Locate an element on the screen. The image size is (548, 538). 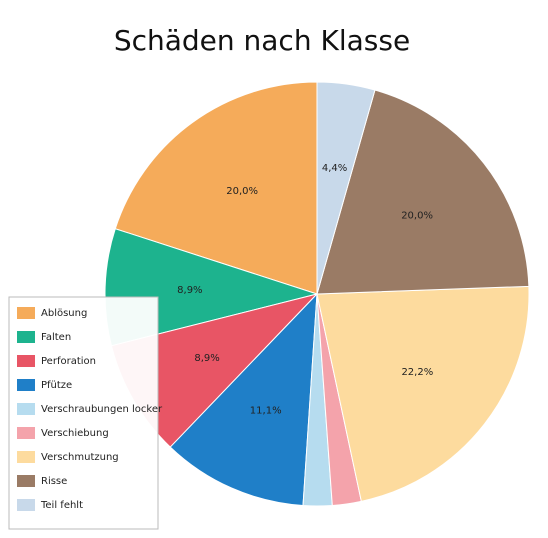
slice-label: 22,2% is located at coordinates (417, 372).